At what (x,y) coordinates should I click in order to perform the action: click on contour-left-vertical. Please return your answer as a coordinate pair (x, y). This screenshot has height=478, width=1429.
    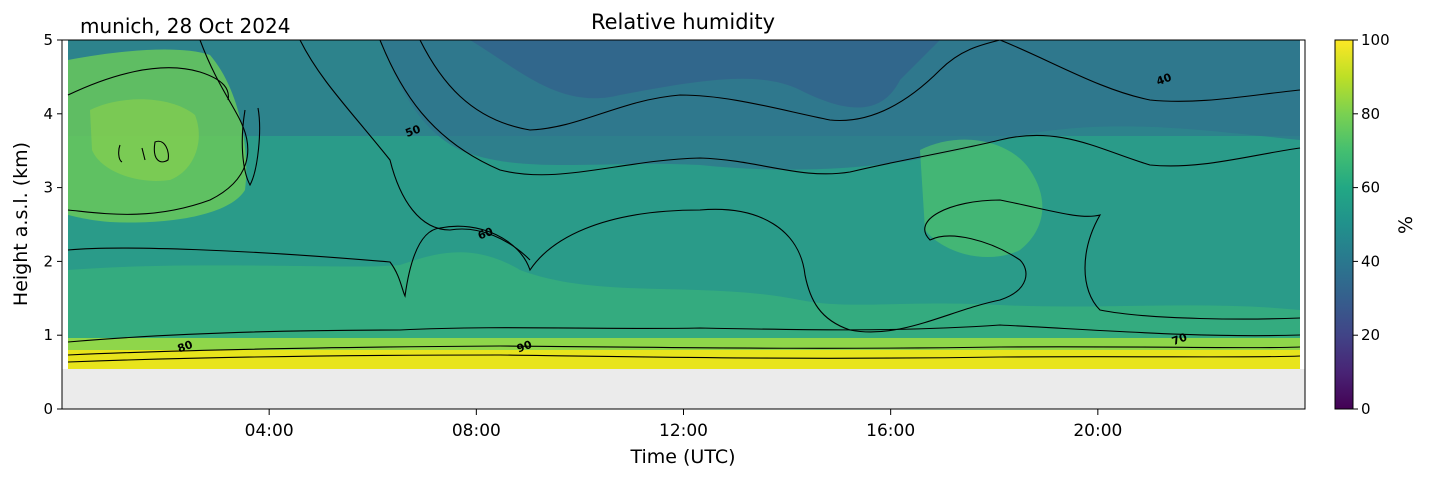
    Looking at the image, I should click on (251, 147).